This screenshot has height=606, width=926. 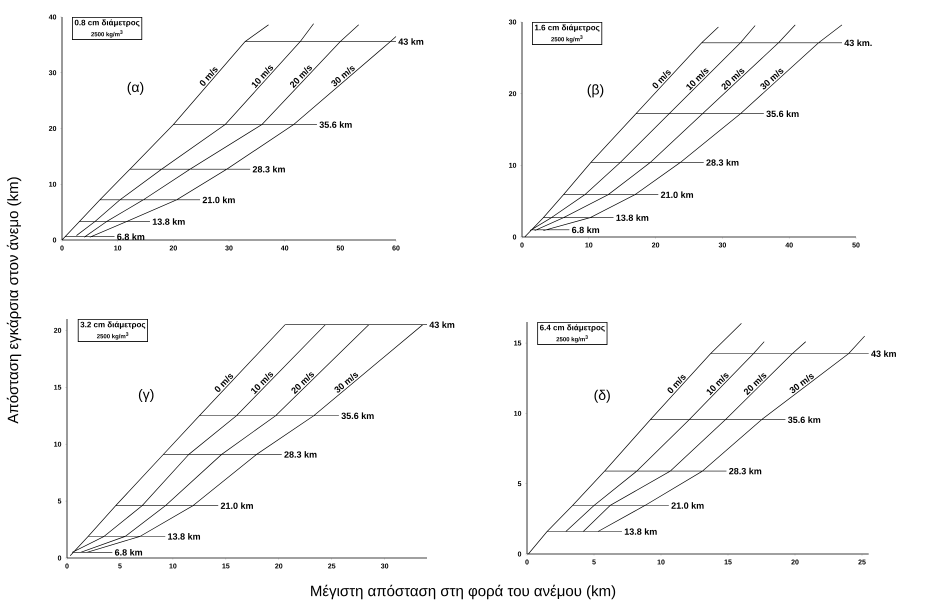 What do you see at coordinates (113, 325) in the screenshot?
I see `annotation: 3.2 cm διάμετρος` at bounding box center [113, 325].